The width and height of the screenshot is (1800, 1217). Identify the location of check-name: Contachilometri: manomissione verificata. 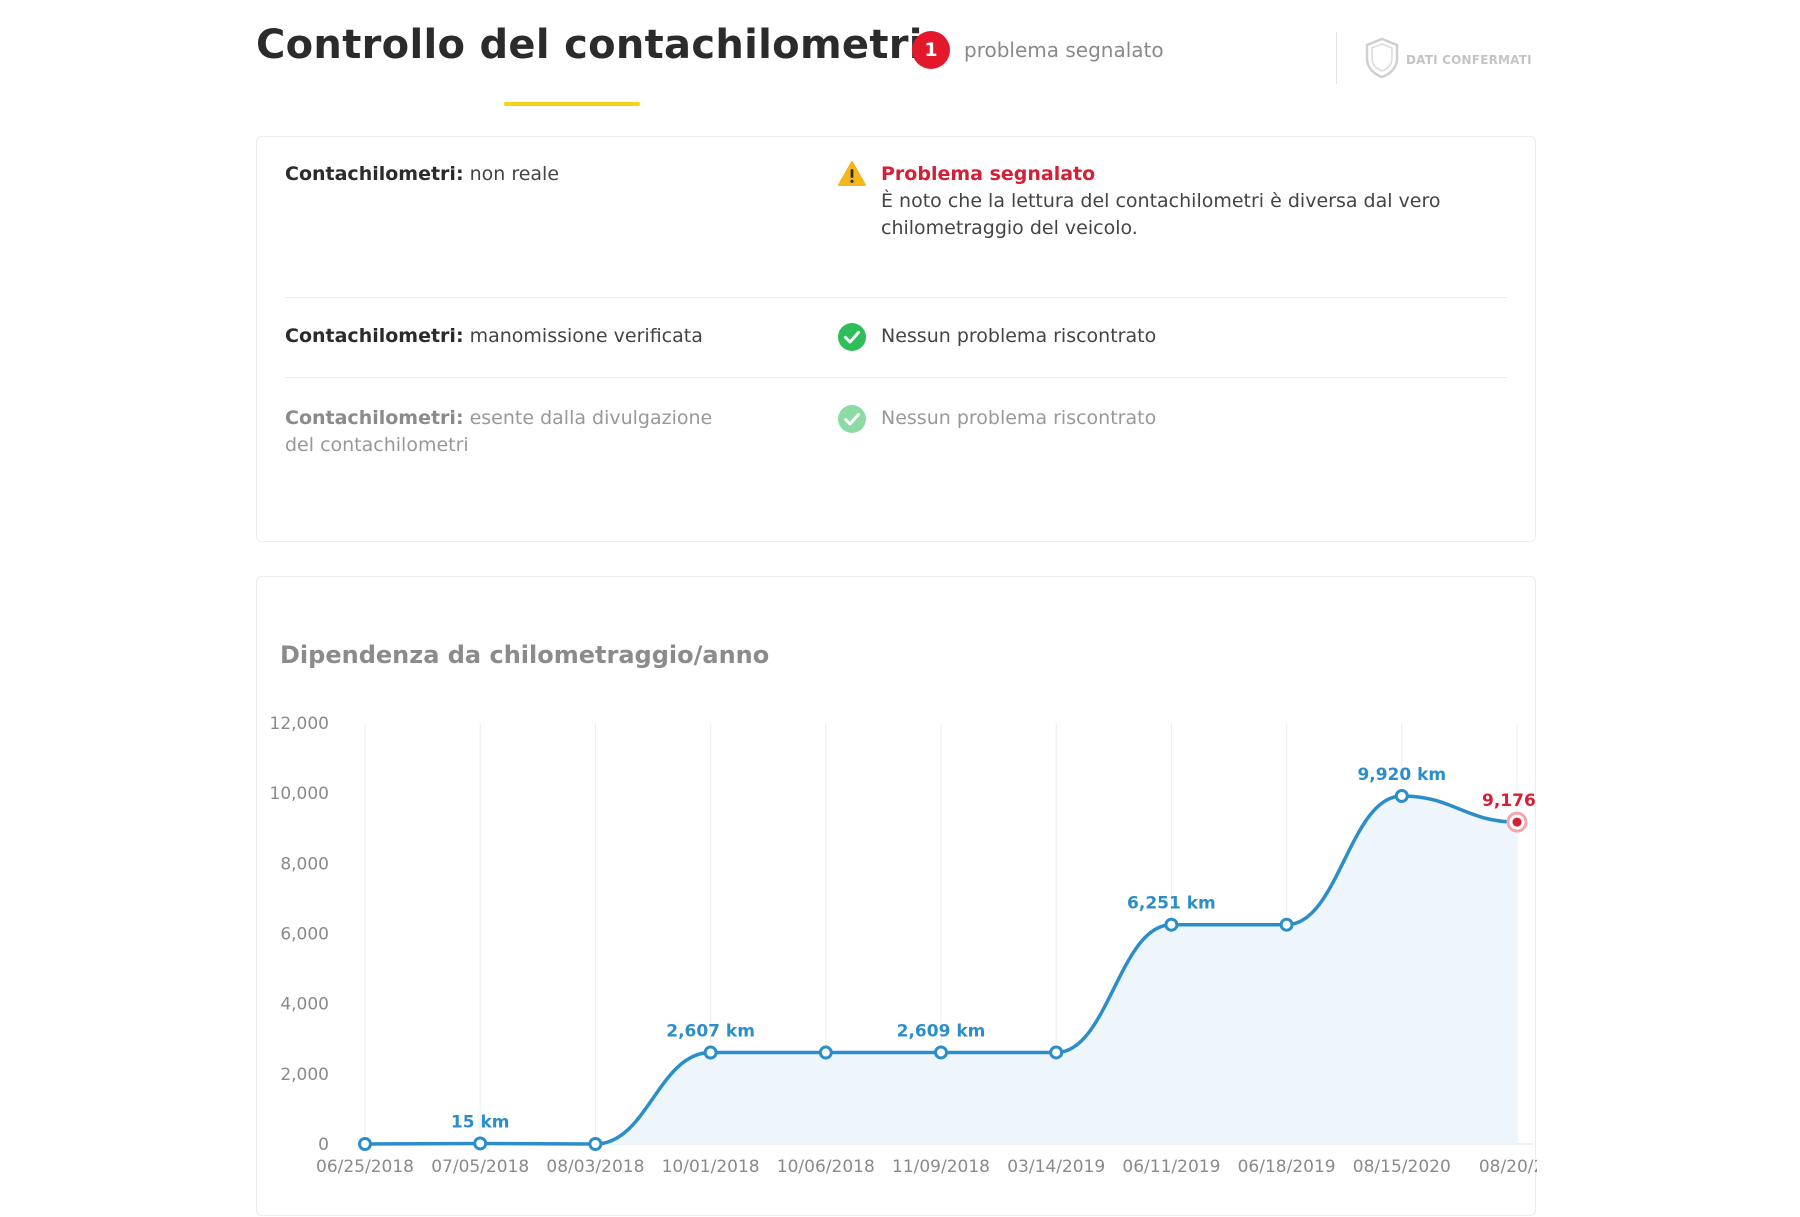
(515, 336).